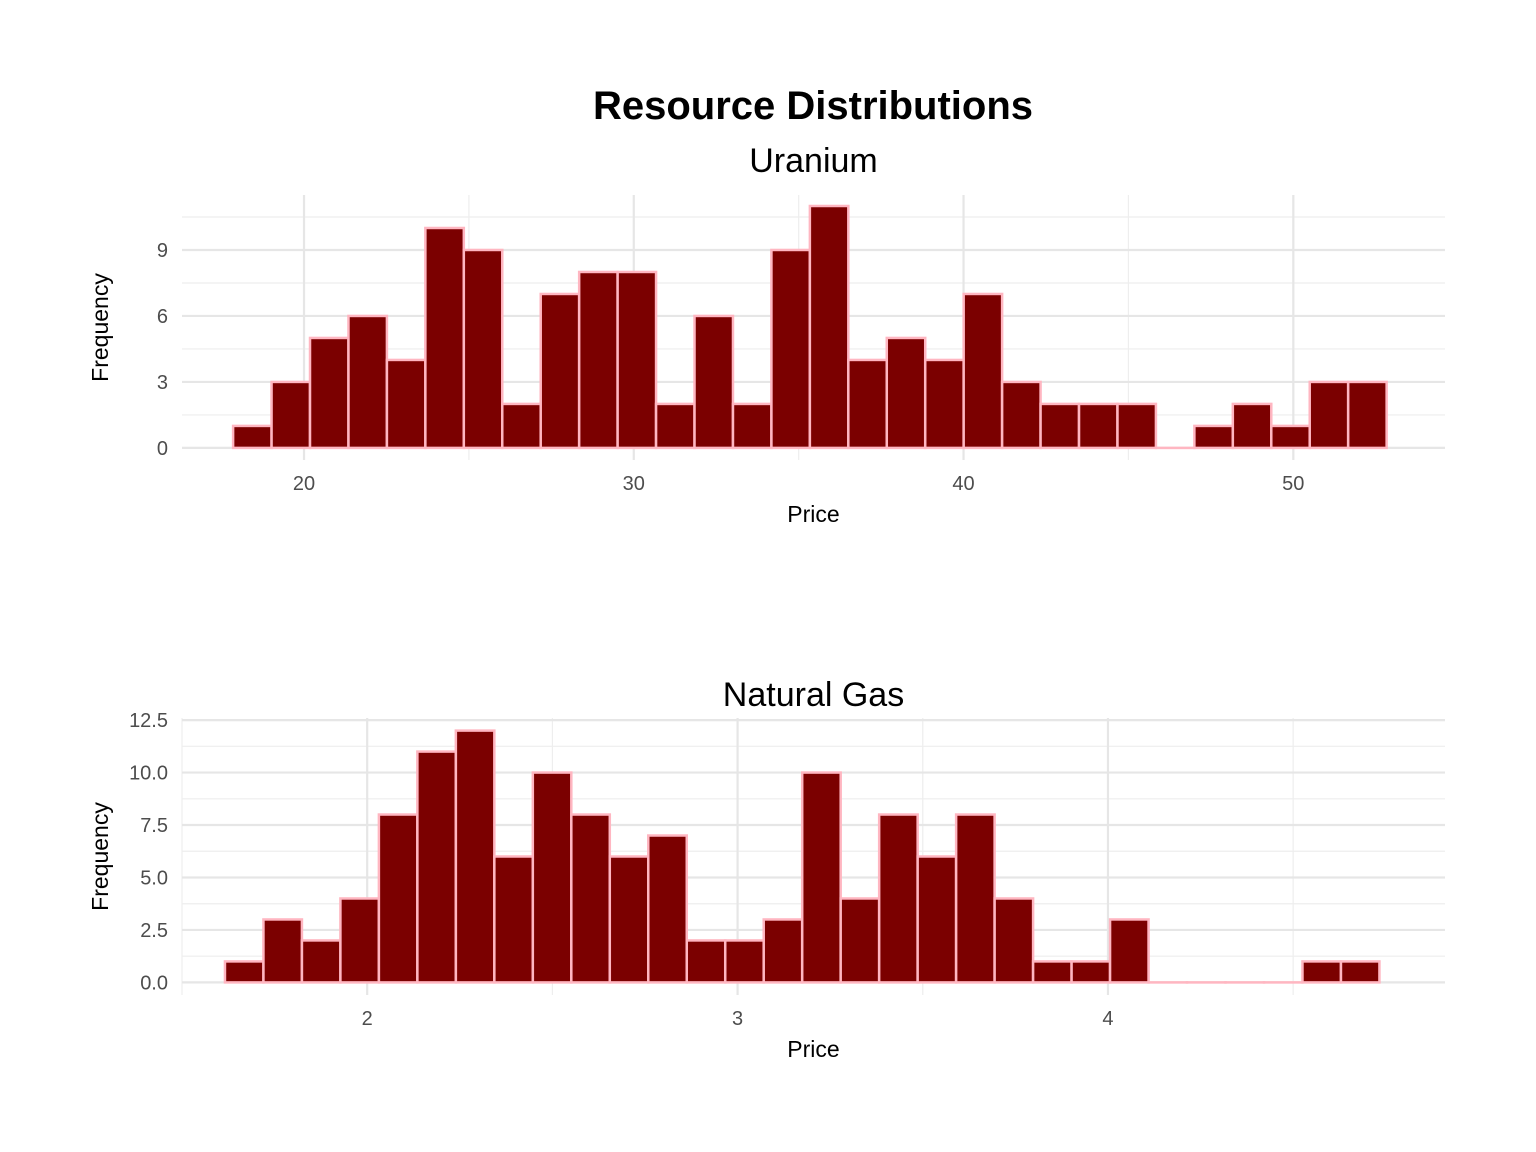 The height and width of the screenshot is (1152, 1536). I want to click on panel-subtitle: Uranium, so click(813, 161).